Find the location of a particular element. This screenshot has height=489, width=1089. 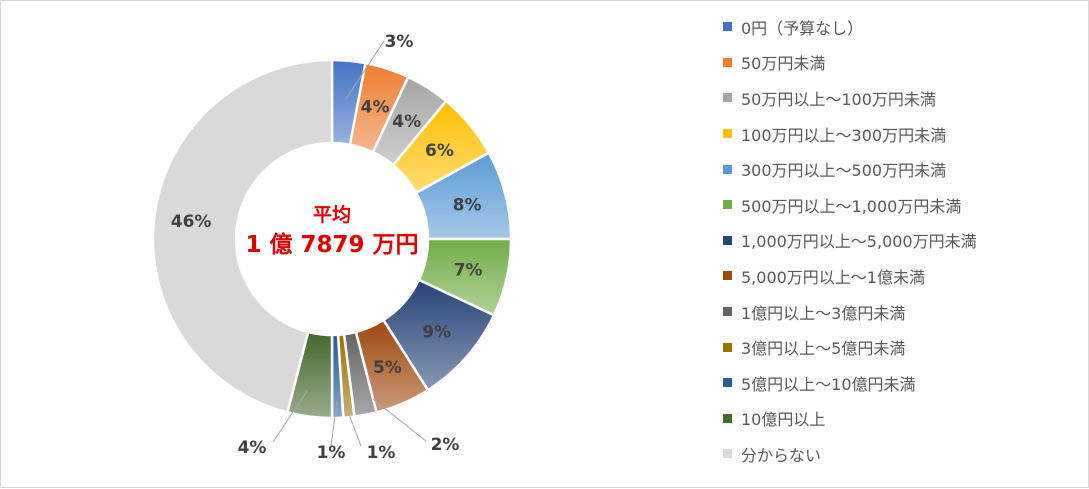

center-title: 平均 is located at coordinates (332, 214).